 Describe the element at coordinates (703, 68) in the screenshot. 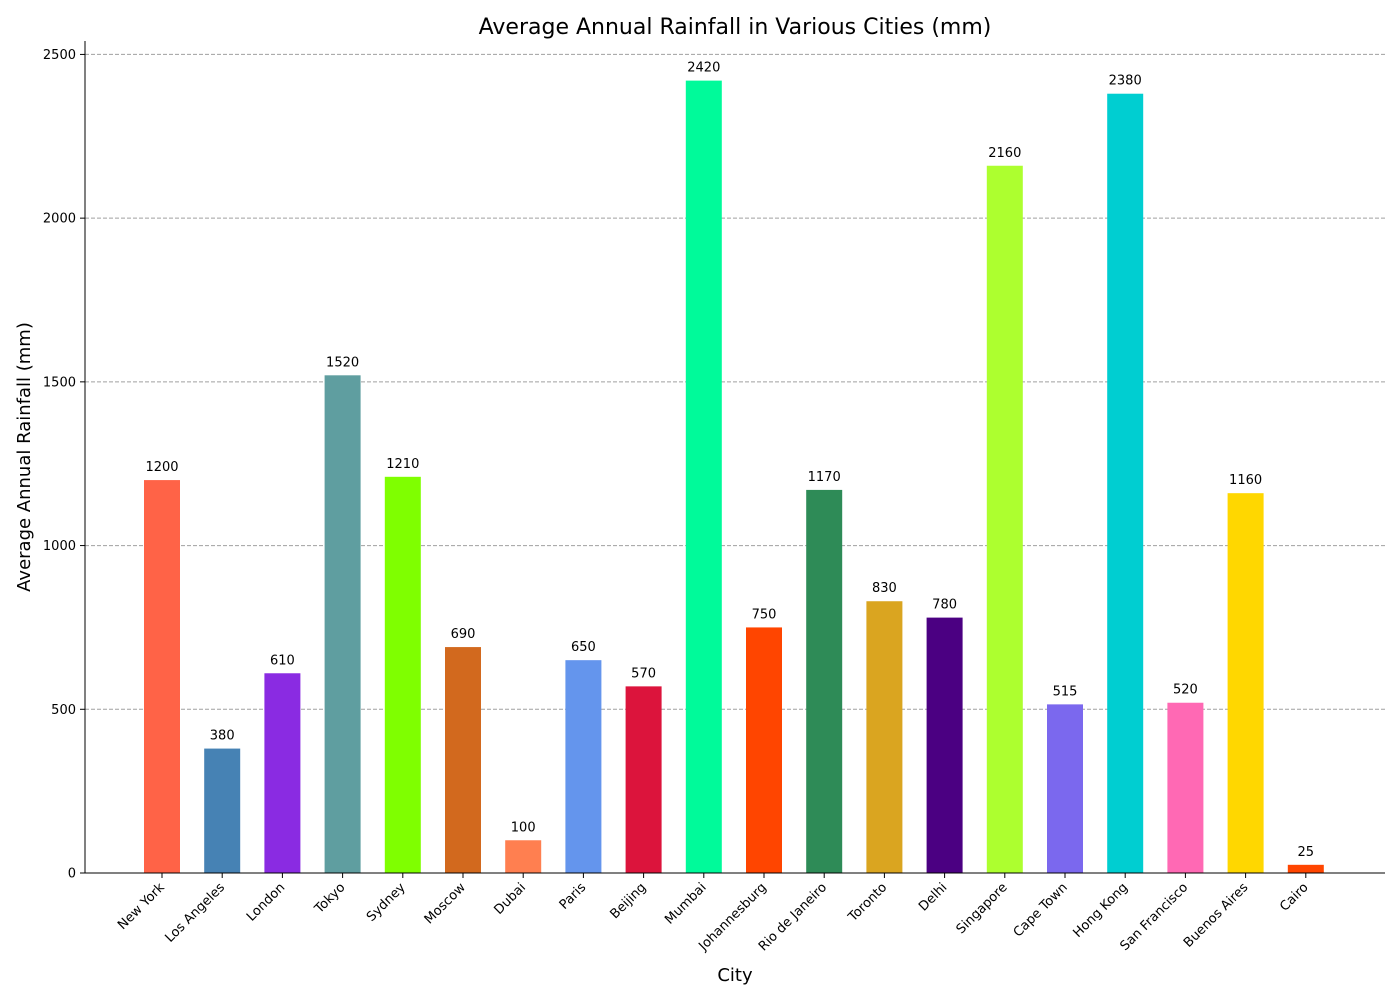

I see `bar-value-label: 2420` at that location.